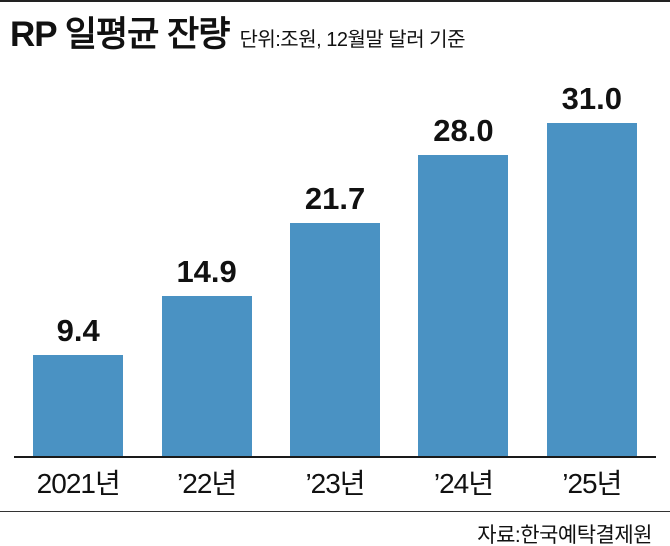  I want to click on bar-value-label: 28.0, so click(463, 130).